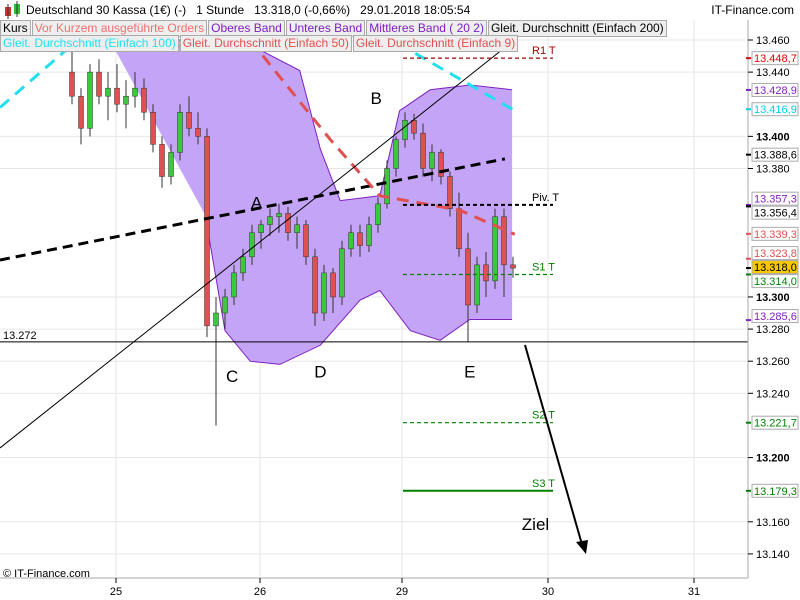 This screenshot has height=600, width=800. I want to click on annotation-label: C, so click(232, 376).